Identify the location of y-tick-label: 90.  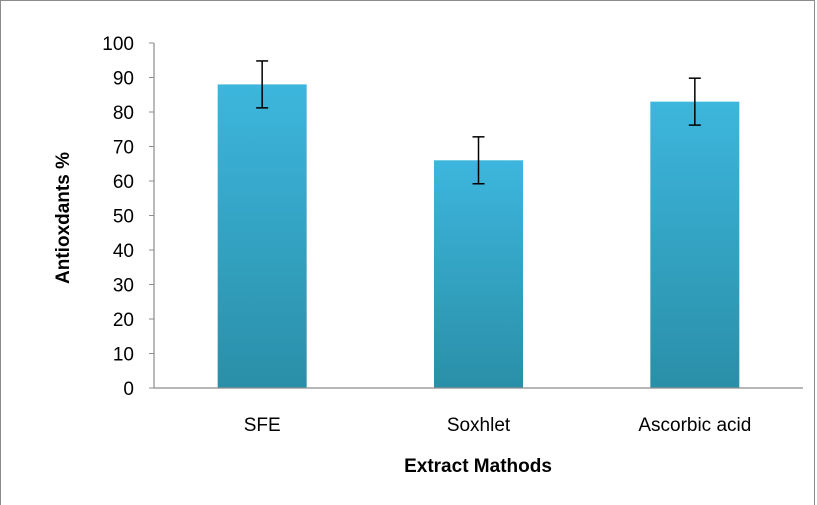
(123, 79).